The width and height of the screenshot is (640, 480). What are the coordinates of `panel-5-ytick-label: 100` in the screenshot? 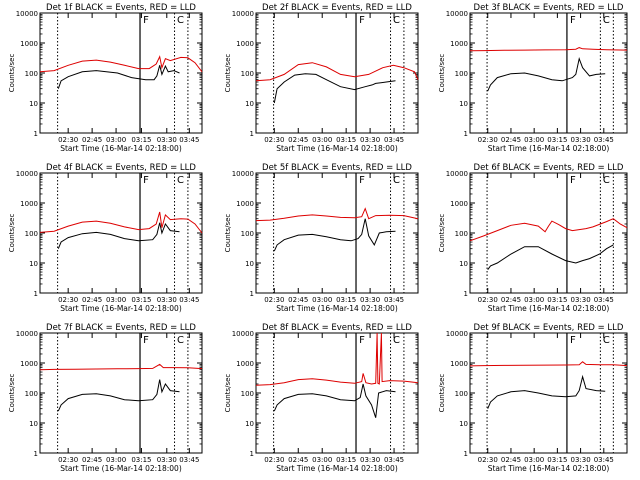 It's located at (247, 234).